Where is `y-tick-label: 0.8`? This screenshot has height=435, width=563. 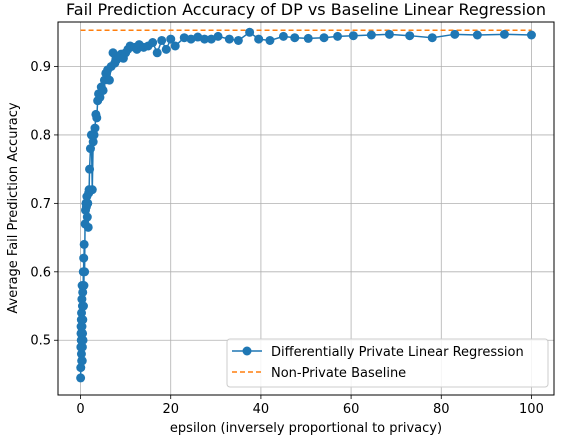
y-tick-label: 0.8 is located at coordinates (40, 135).